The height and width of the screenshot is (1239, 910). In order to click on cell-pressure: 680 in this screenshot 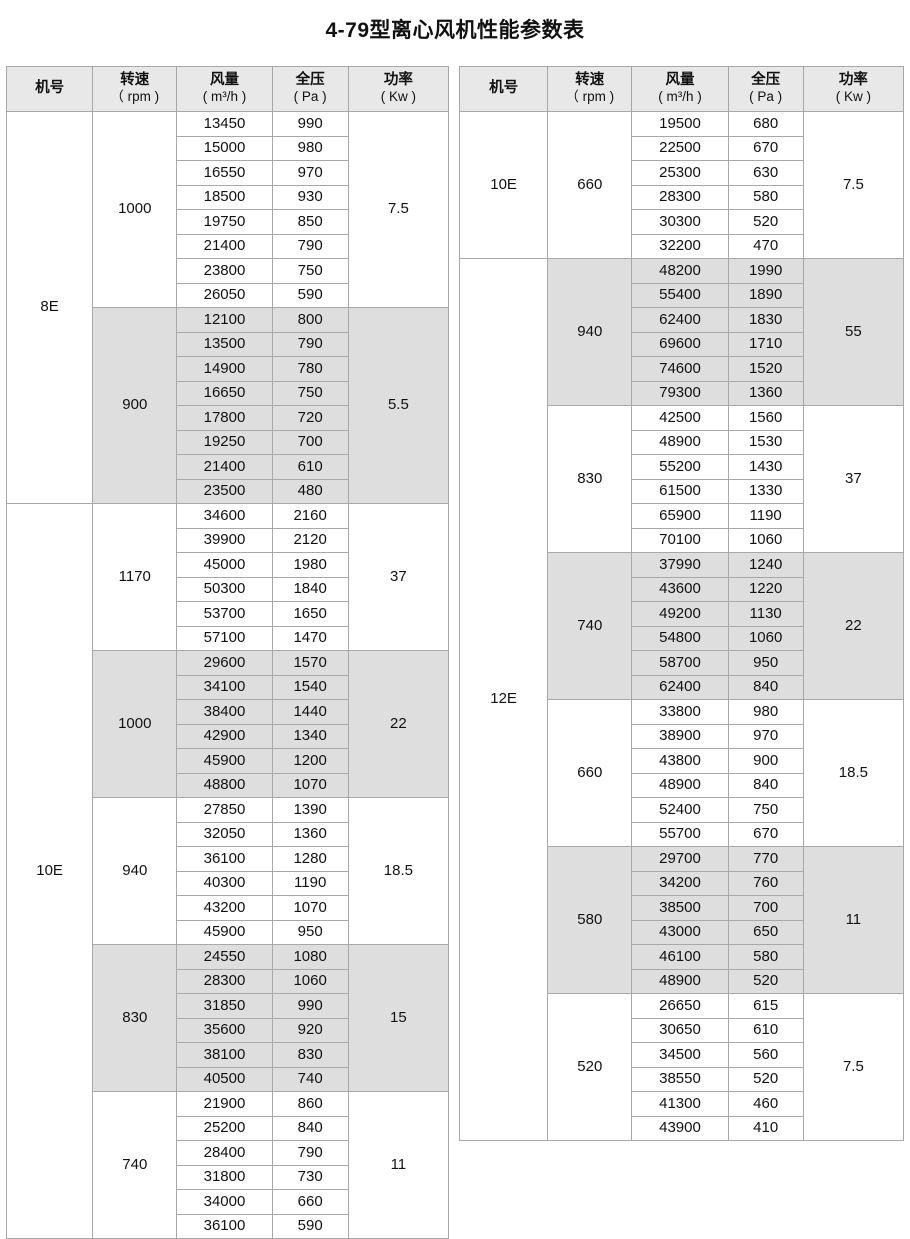, I will do `click(765, 124)`.